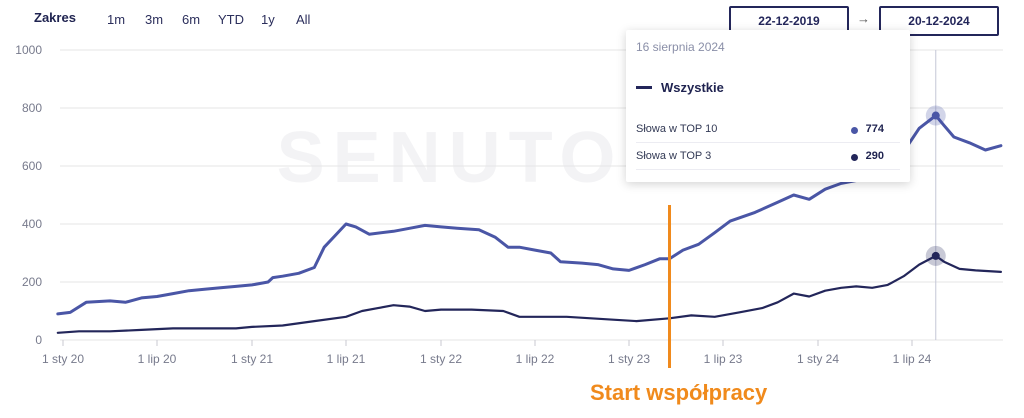 This screenshot has width=1024, height=418. Describe the element at coordinates (268, 19) in the screenshot. I see `zoom-1y-button: 1y` at that location.